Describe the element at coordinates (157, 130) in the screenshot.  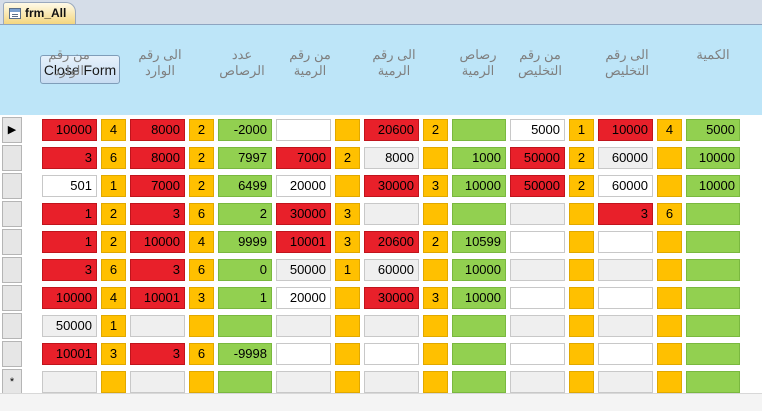
I see `field-textbox: 8000` at that location.